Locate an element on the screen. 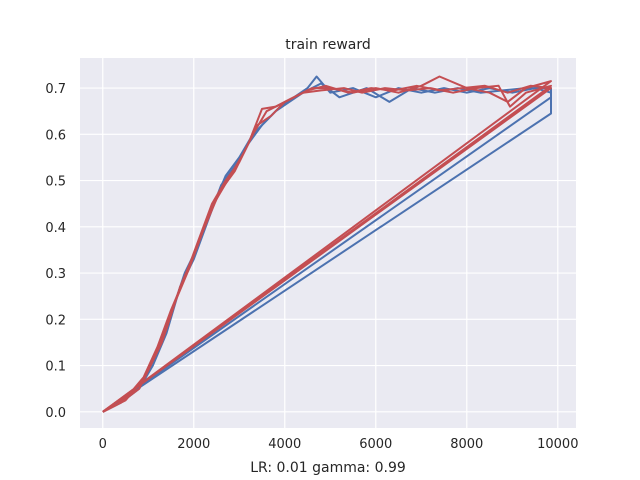 The image size is (640, 480). x-tick-label: 8000 is located at coordinates (466, 444).